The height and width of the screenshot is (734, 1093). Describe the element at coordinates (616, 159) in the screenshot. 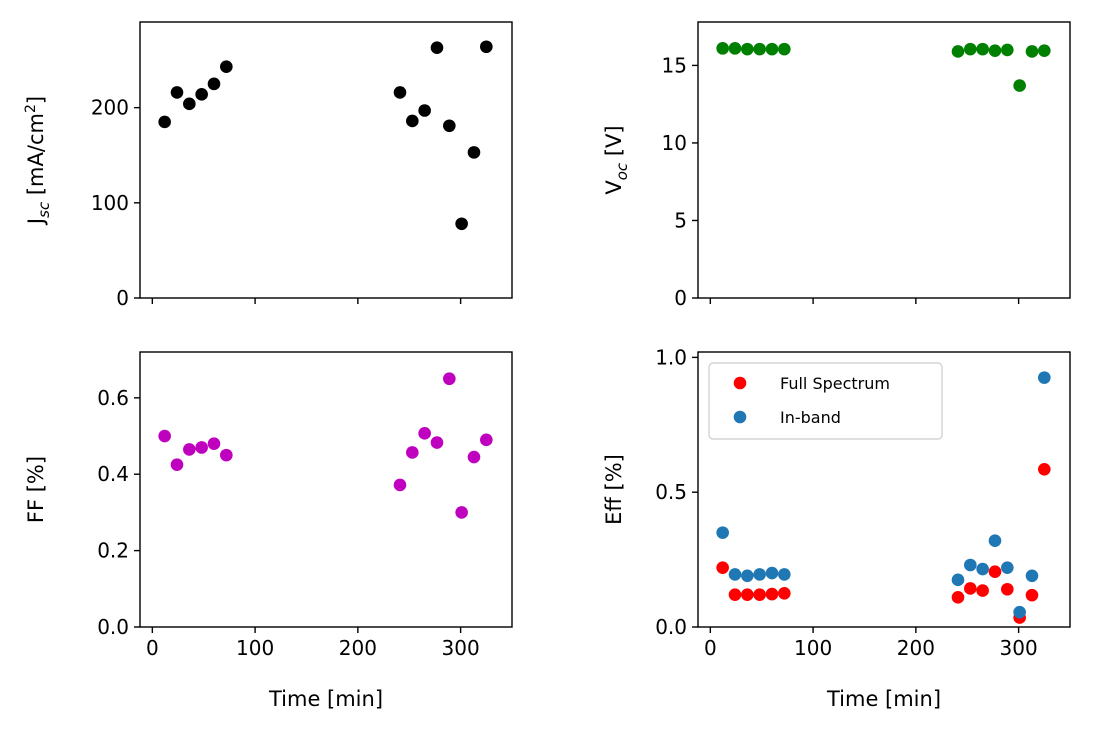

I see `y-axis-label: Voc [V]` at that location.